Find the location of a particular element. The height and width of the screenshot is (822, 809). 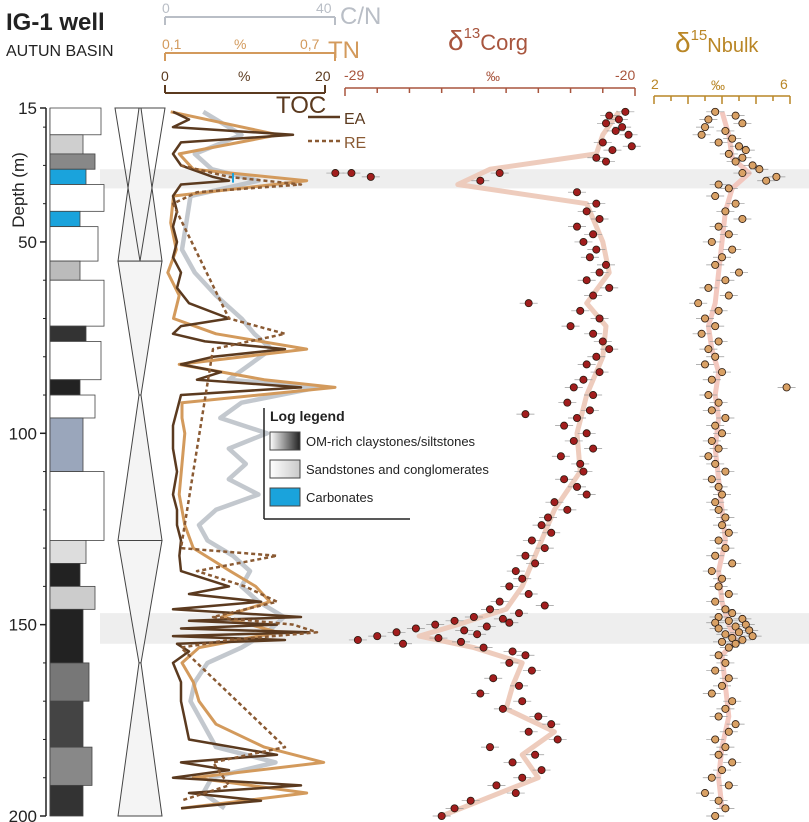

sequence-column is located at coordinates (140, 462).